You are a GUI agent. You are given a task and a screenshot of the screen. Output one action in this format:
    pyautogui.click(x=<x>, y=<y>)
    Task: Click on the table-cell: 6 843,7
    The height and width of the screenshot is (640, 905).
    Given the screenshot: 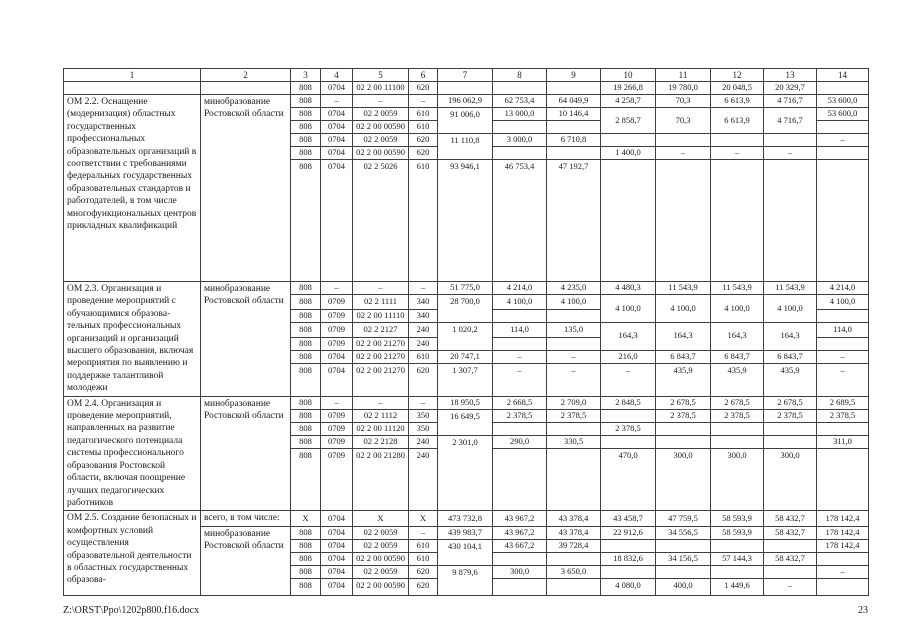 What is the action you would take?
    pyautogui.click(x=737, y=356)
    